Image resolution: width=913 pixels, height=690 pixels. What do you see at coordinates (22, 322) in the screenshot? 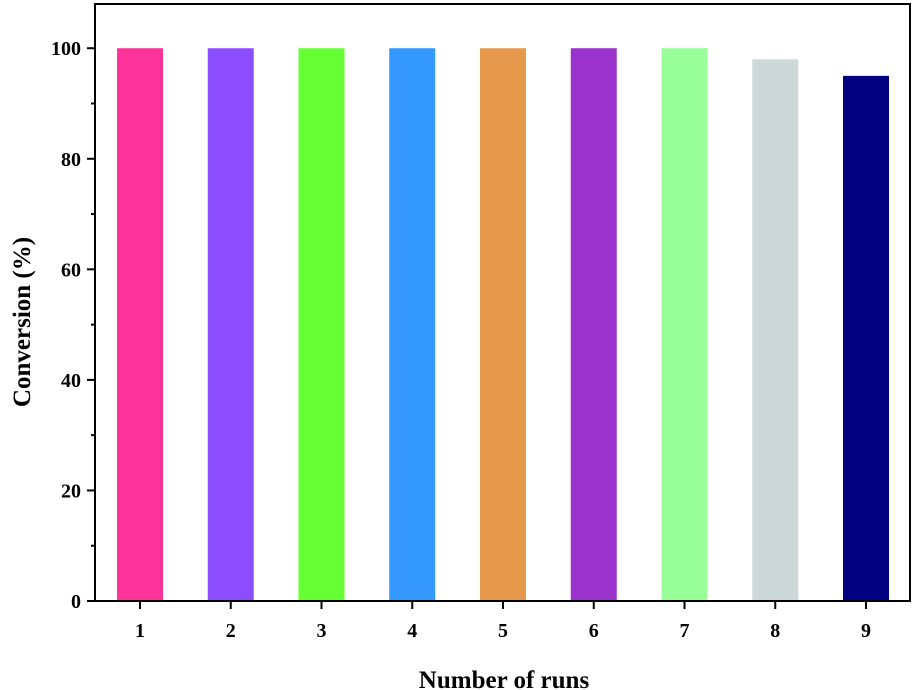
I see `y-axis-title: Conversion (%)` at bounding box center [22, 322].